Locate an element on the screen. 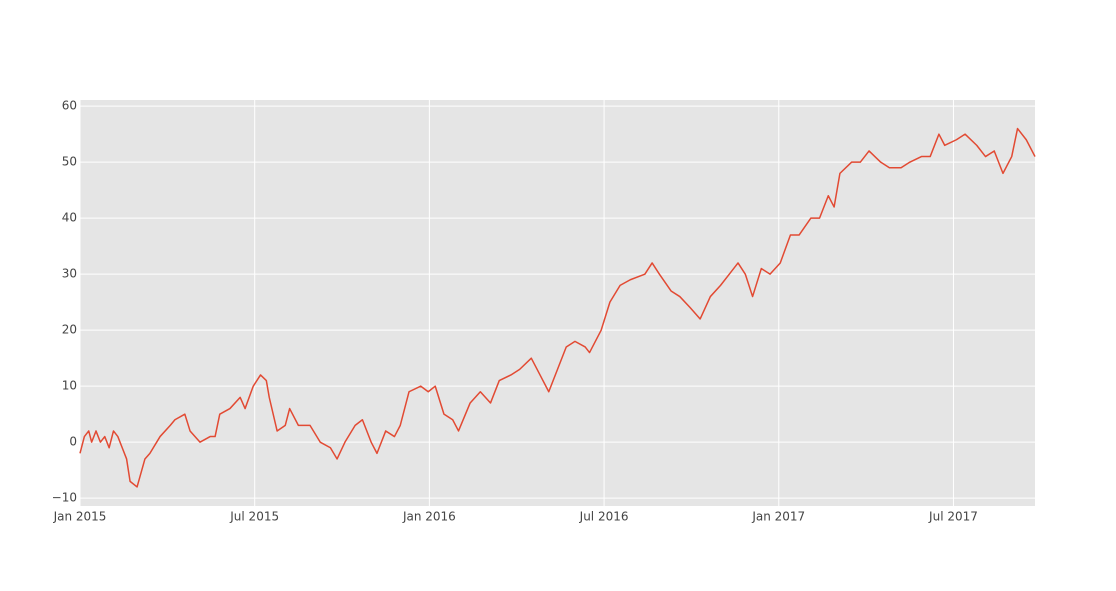 This screenshot has height=591, width=1116. y-tick-label: 40 is located at coordinates (69, 218).